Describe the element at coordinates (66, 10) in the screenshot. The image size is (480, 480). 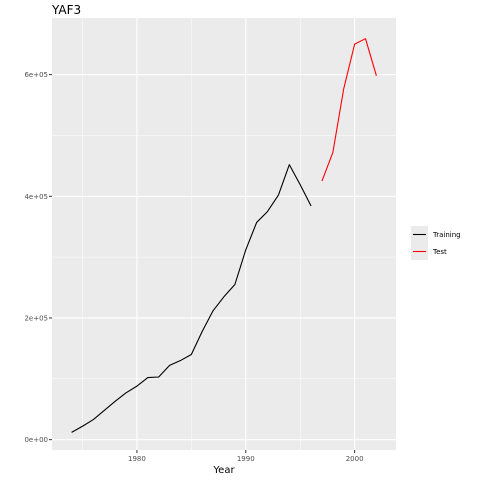
I see `chart-title: YAF3` at that location.